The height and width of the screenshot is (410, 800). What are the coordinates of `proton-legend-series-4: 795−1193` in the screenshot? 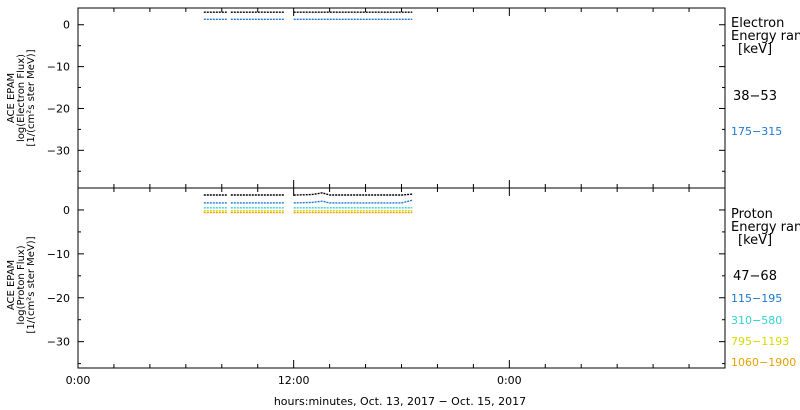 It's located at (760, 341).